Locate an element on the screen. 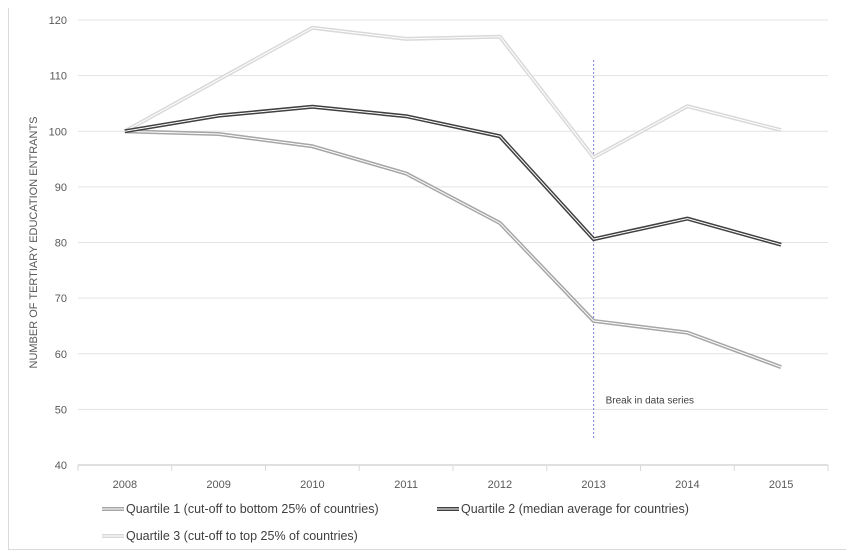 Image resolution: width=847 pixels, height=551 pixels. x-tick-label: 2011 is located at coordinates (406, 485).